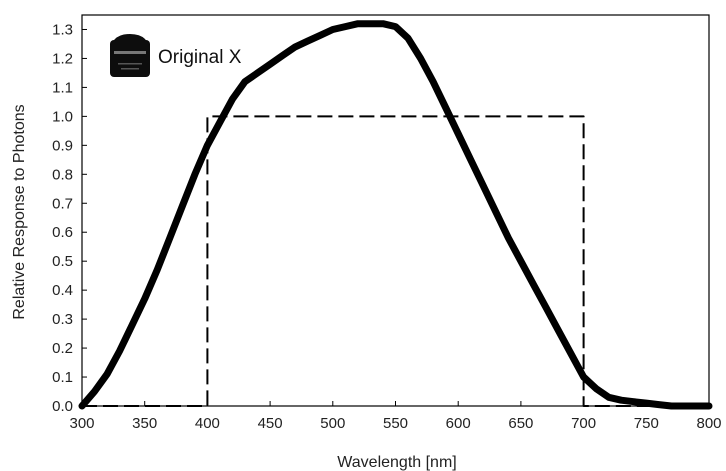  What do you see at coordinates (583, 423) in the screenshot?
I see `x-tick-label: 700` at bounding box center [583, 423].